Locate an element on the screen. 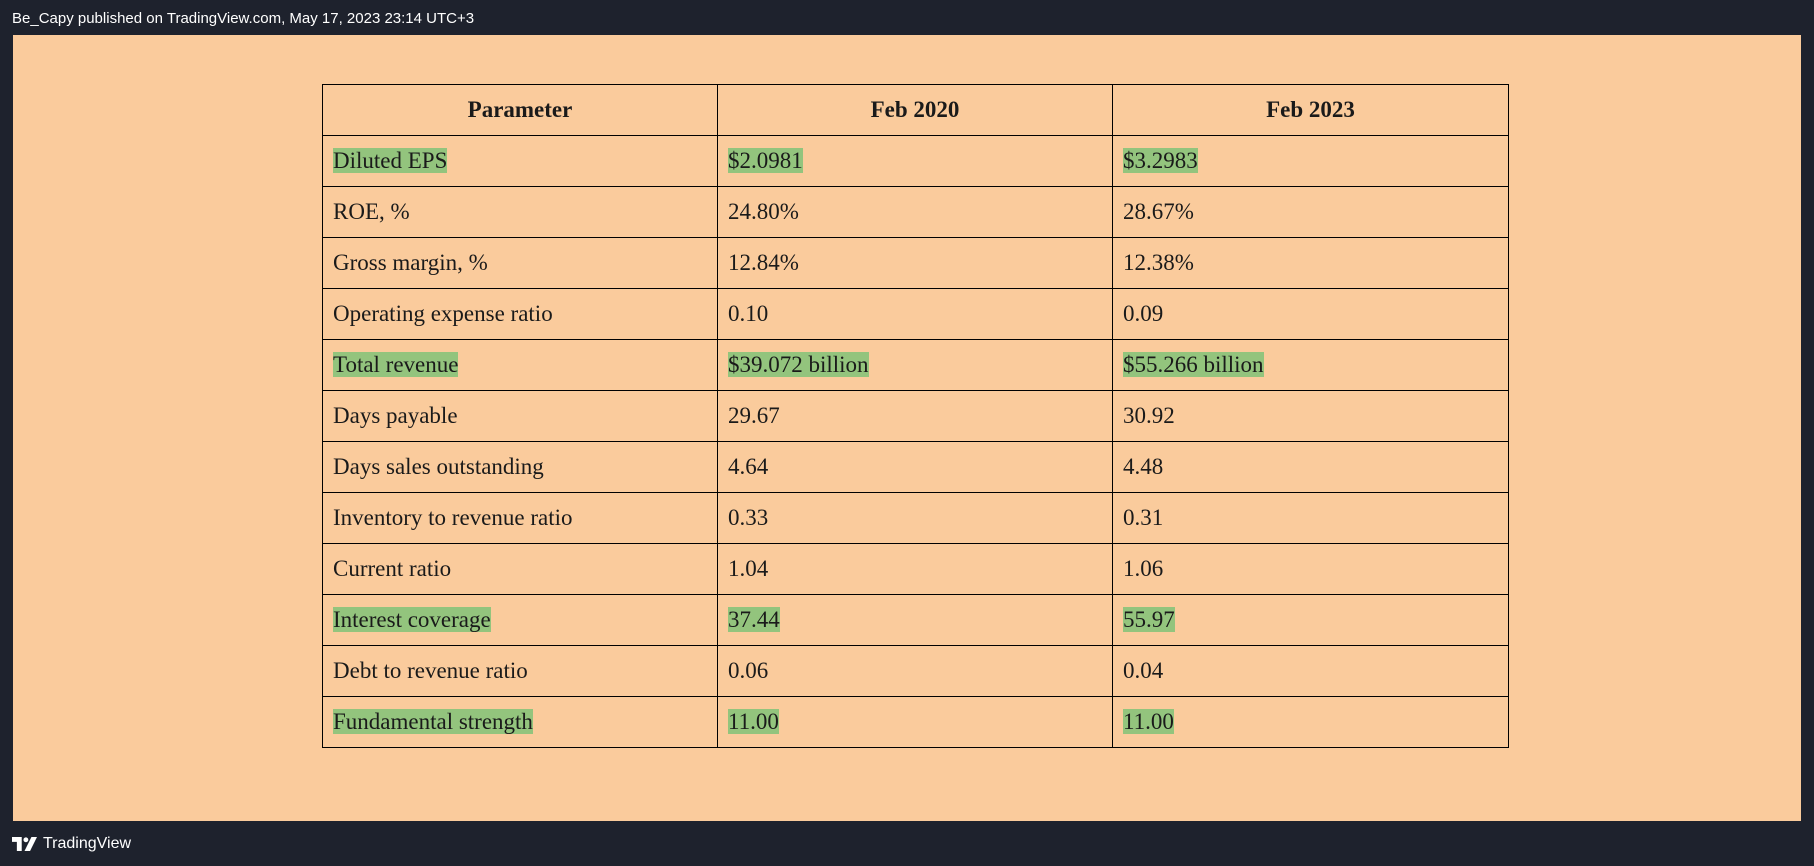 The image size is (1814, 866). table-cell-parameter: Fundamental strength is located at coordinates (520, 722).